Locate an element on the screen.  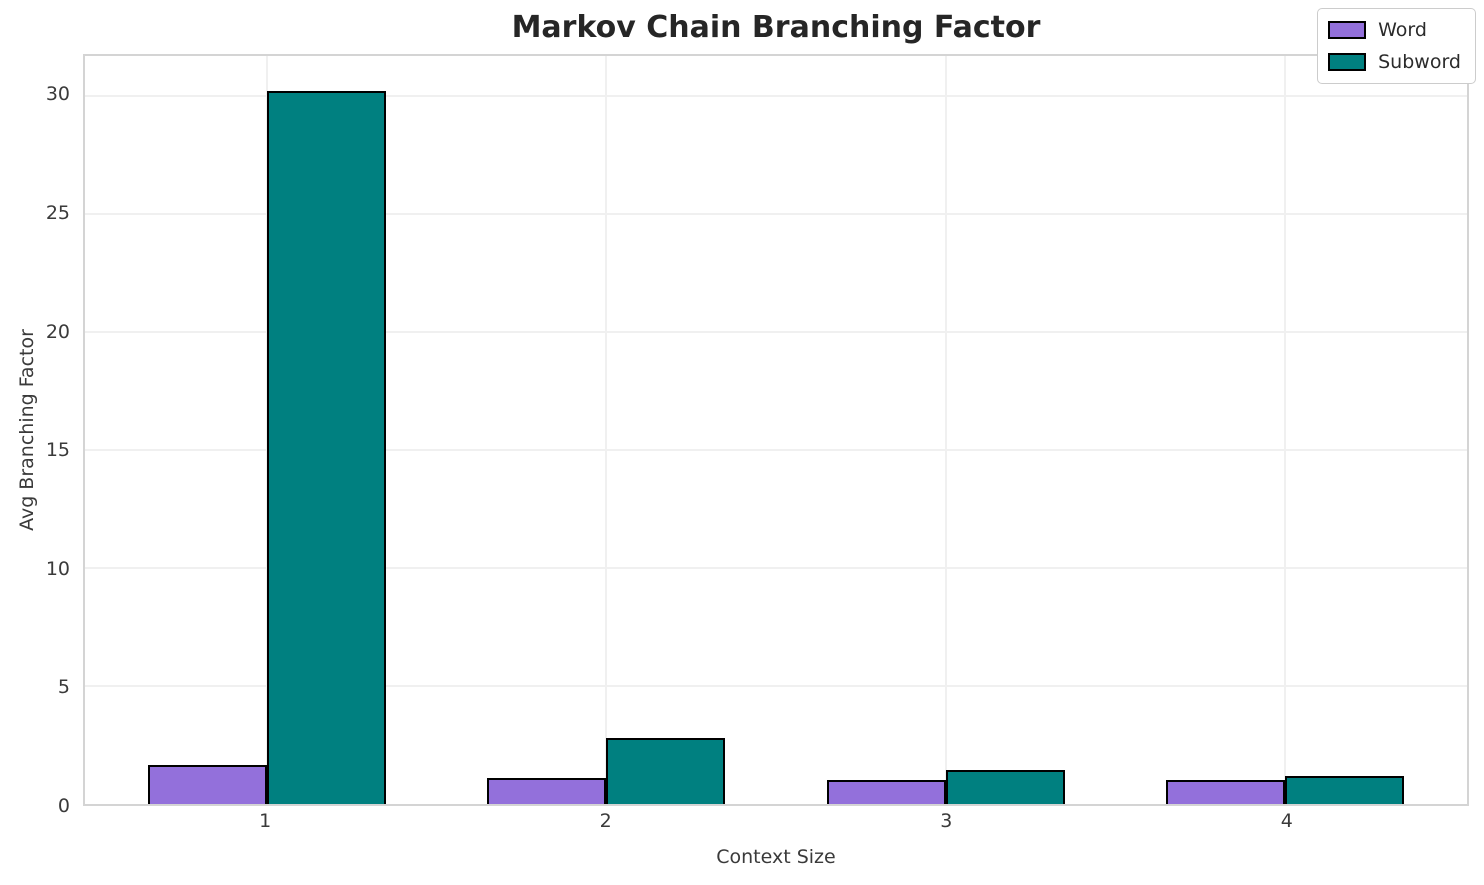
y-axis-label: Avg Branching Factor is located at coordinates (27, 430).